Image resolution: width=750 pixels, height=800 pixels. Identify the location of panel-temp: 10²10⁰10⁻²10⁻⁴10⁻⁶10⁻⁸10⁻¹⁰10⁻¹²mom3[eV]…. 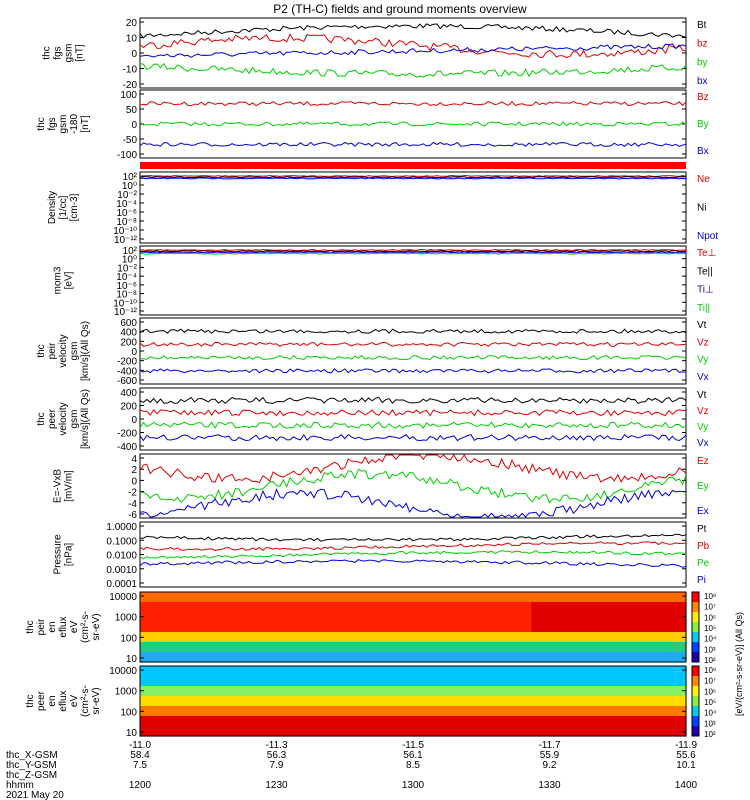
(384, 281).